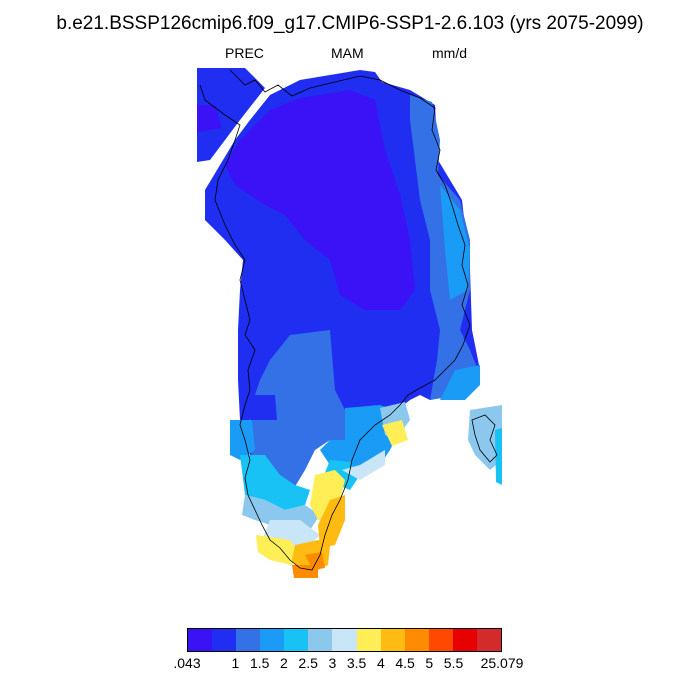 This screenshot has height=700, width=700. What do you see at coordinates (187, 663) in the screenshot?
I see `colorbar-label-0: .043` at bounding box center [187, 663].